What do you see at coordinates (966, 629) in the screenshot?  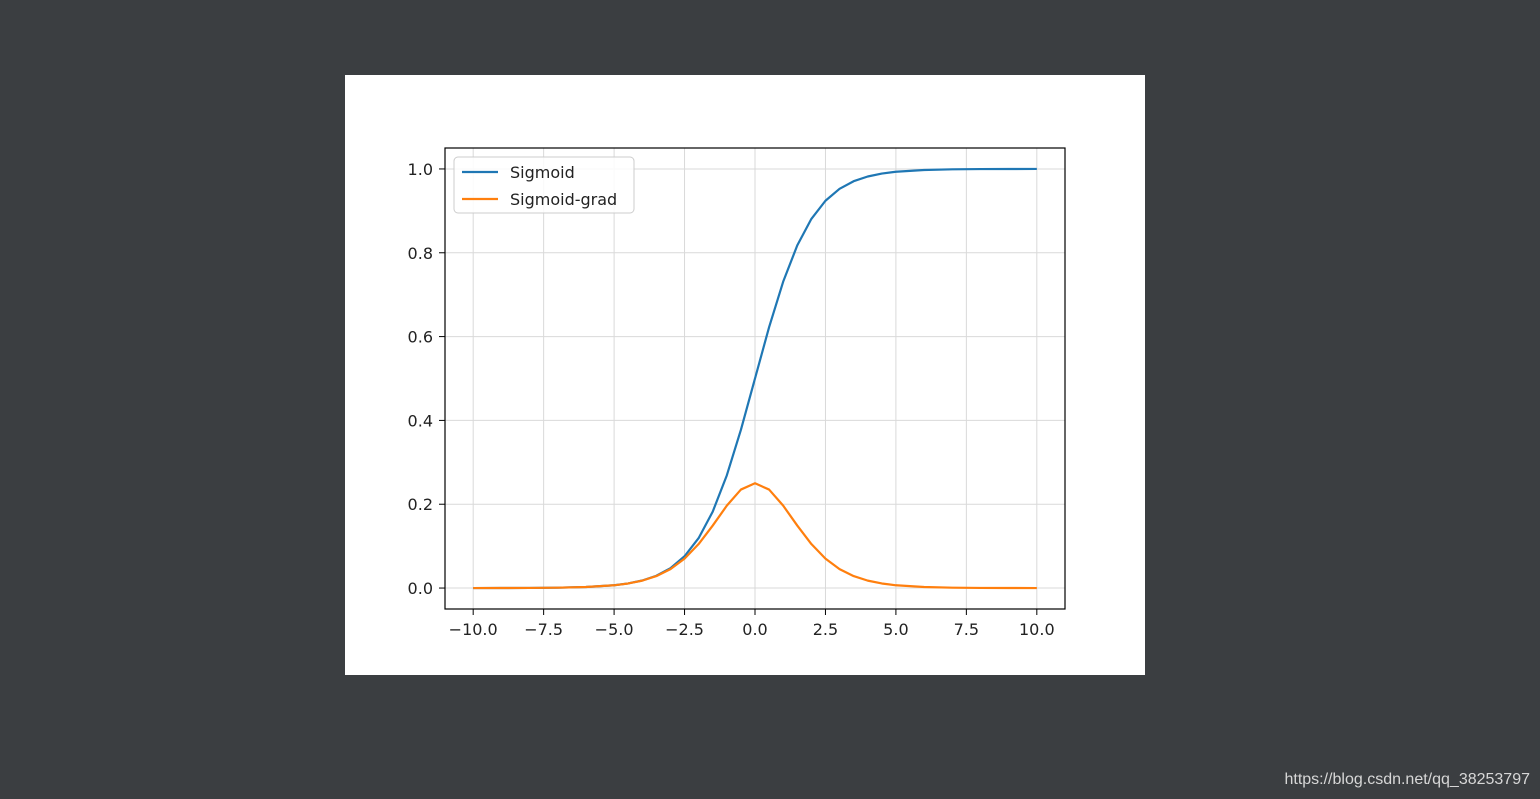 I see `x-tick-label: 7.5` at bounding box center [966, 629].